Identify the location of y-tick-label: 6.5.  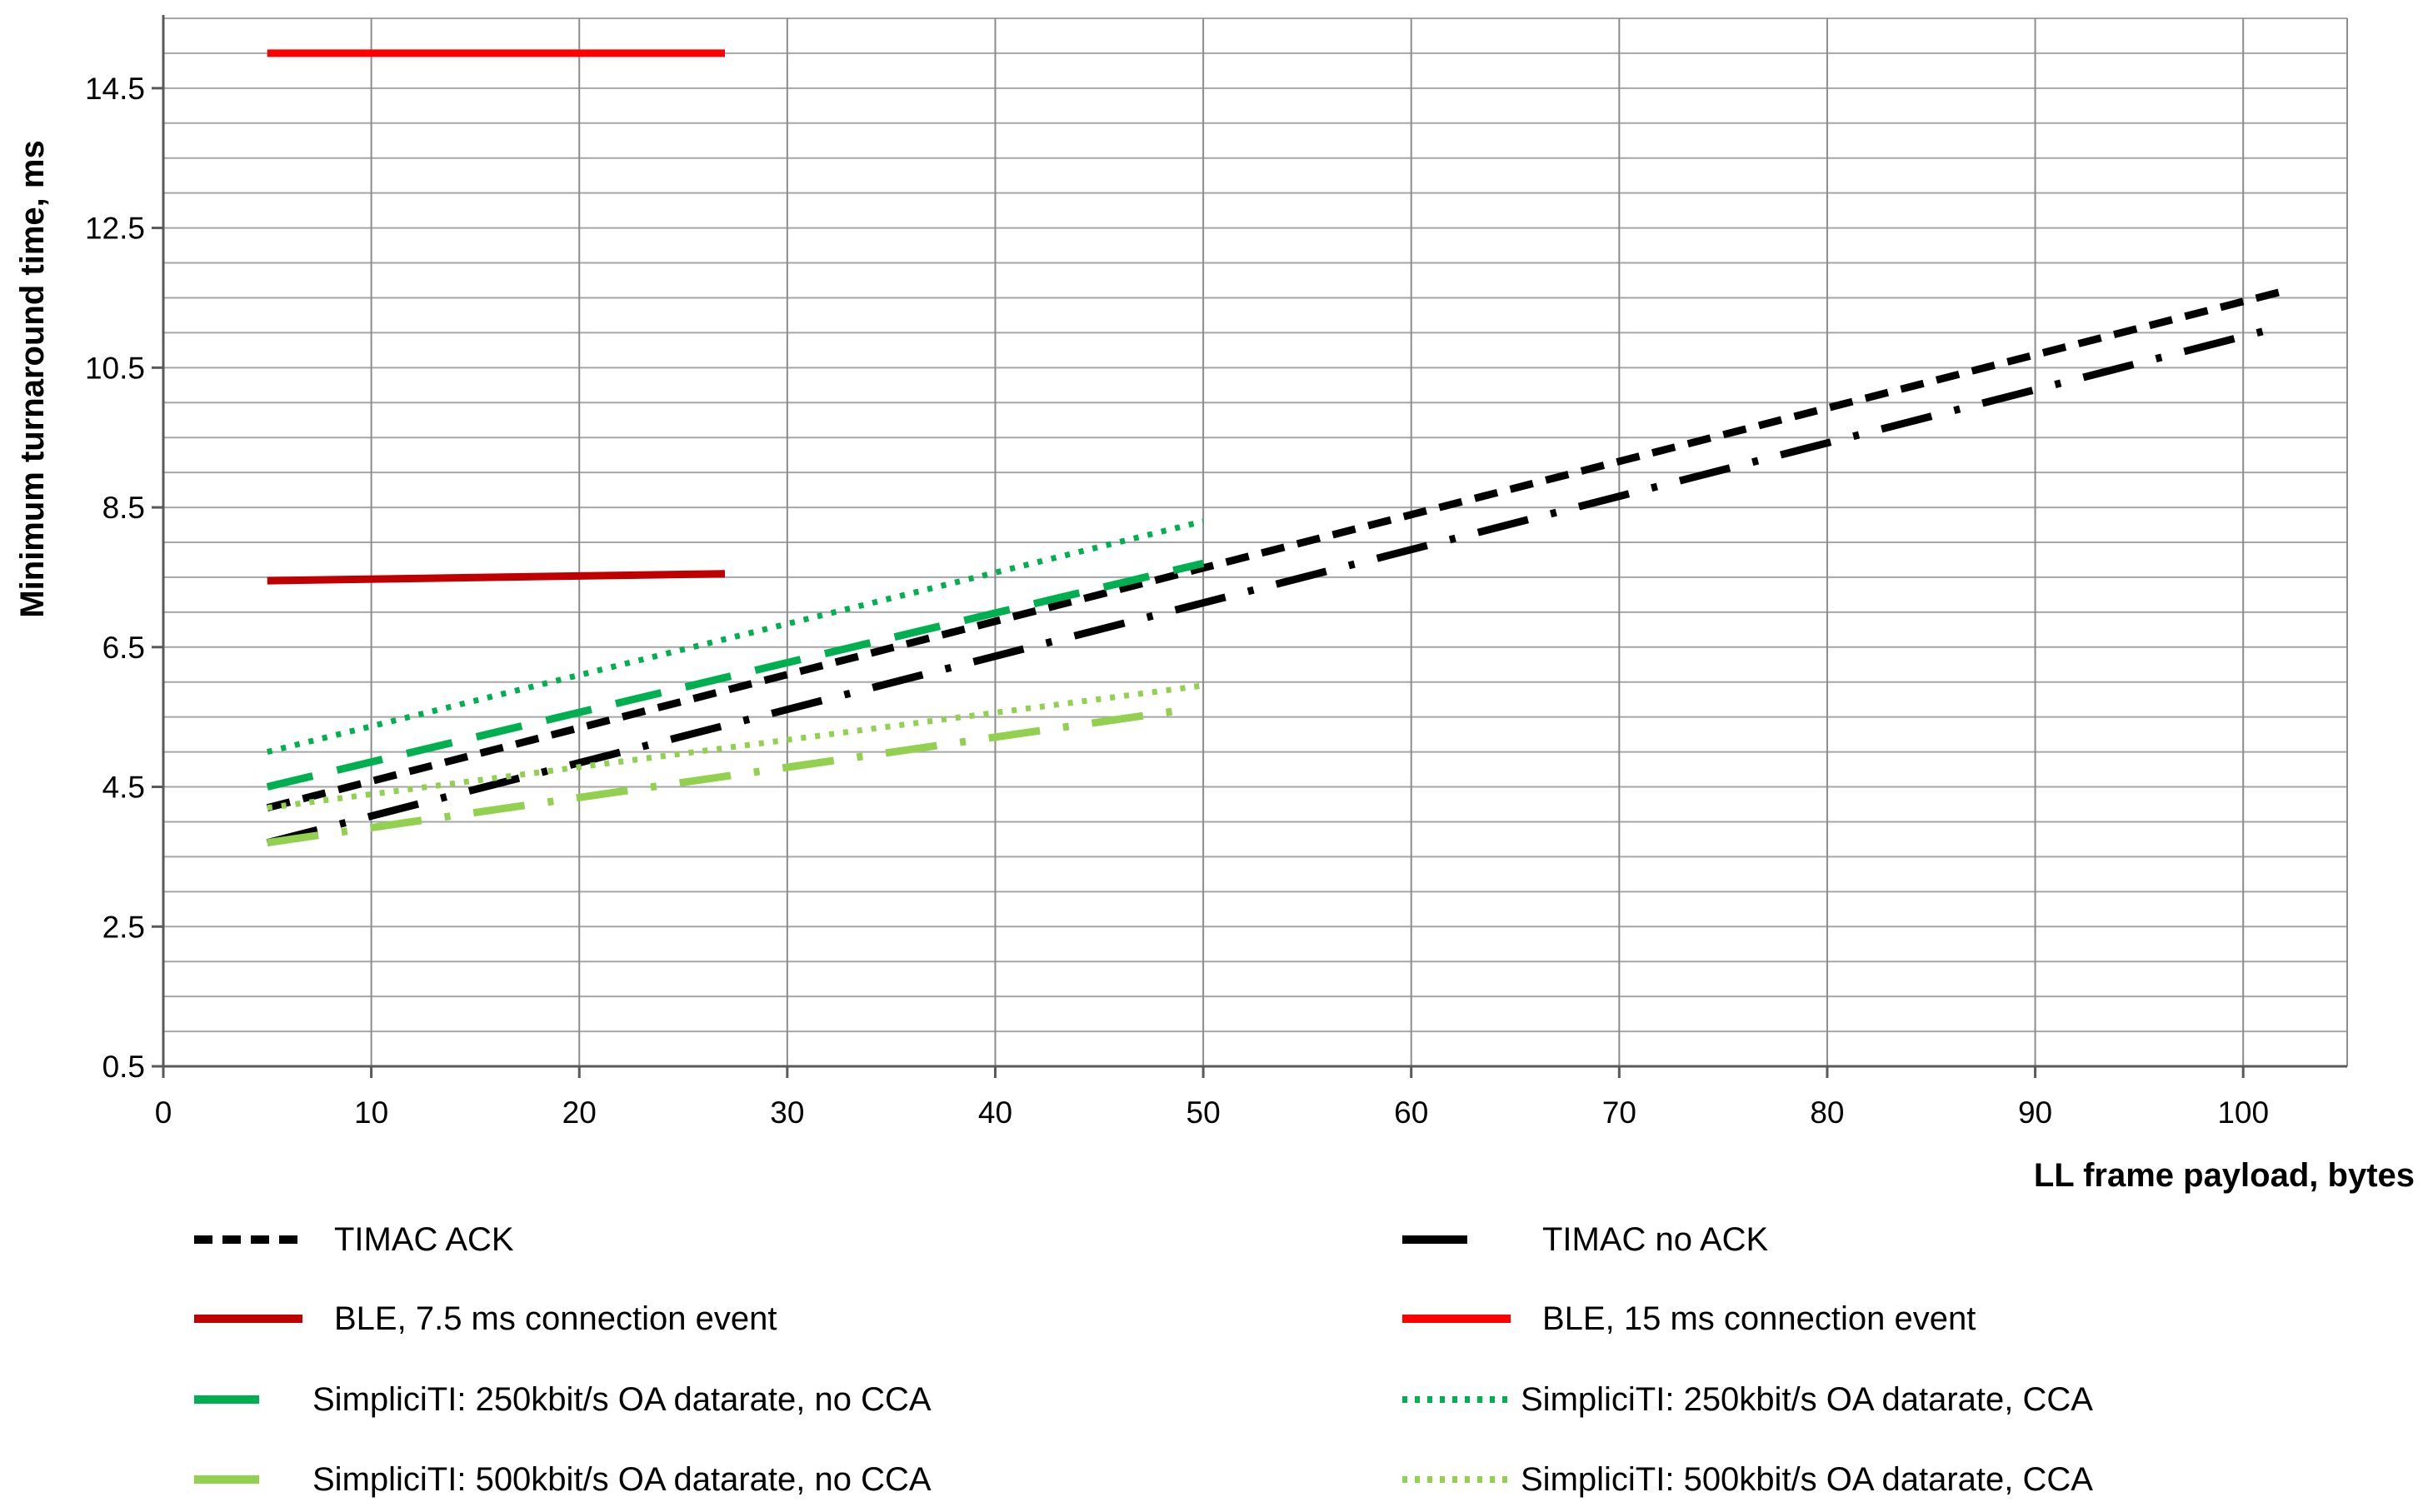
(124, 648).